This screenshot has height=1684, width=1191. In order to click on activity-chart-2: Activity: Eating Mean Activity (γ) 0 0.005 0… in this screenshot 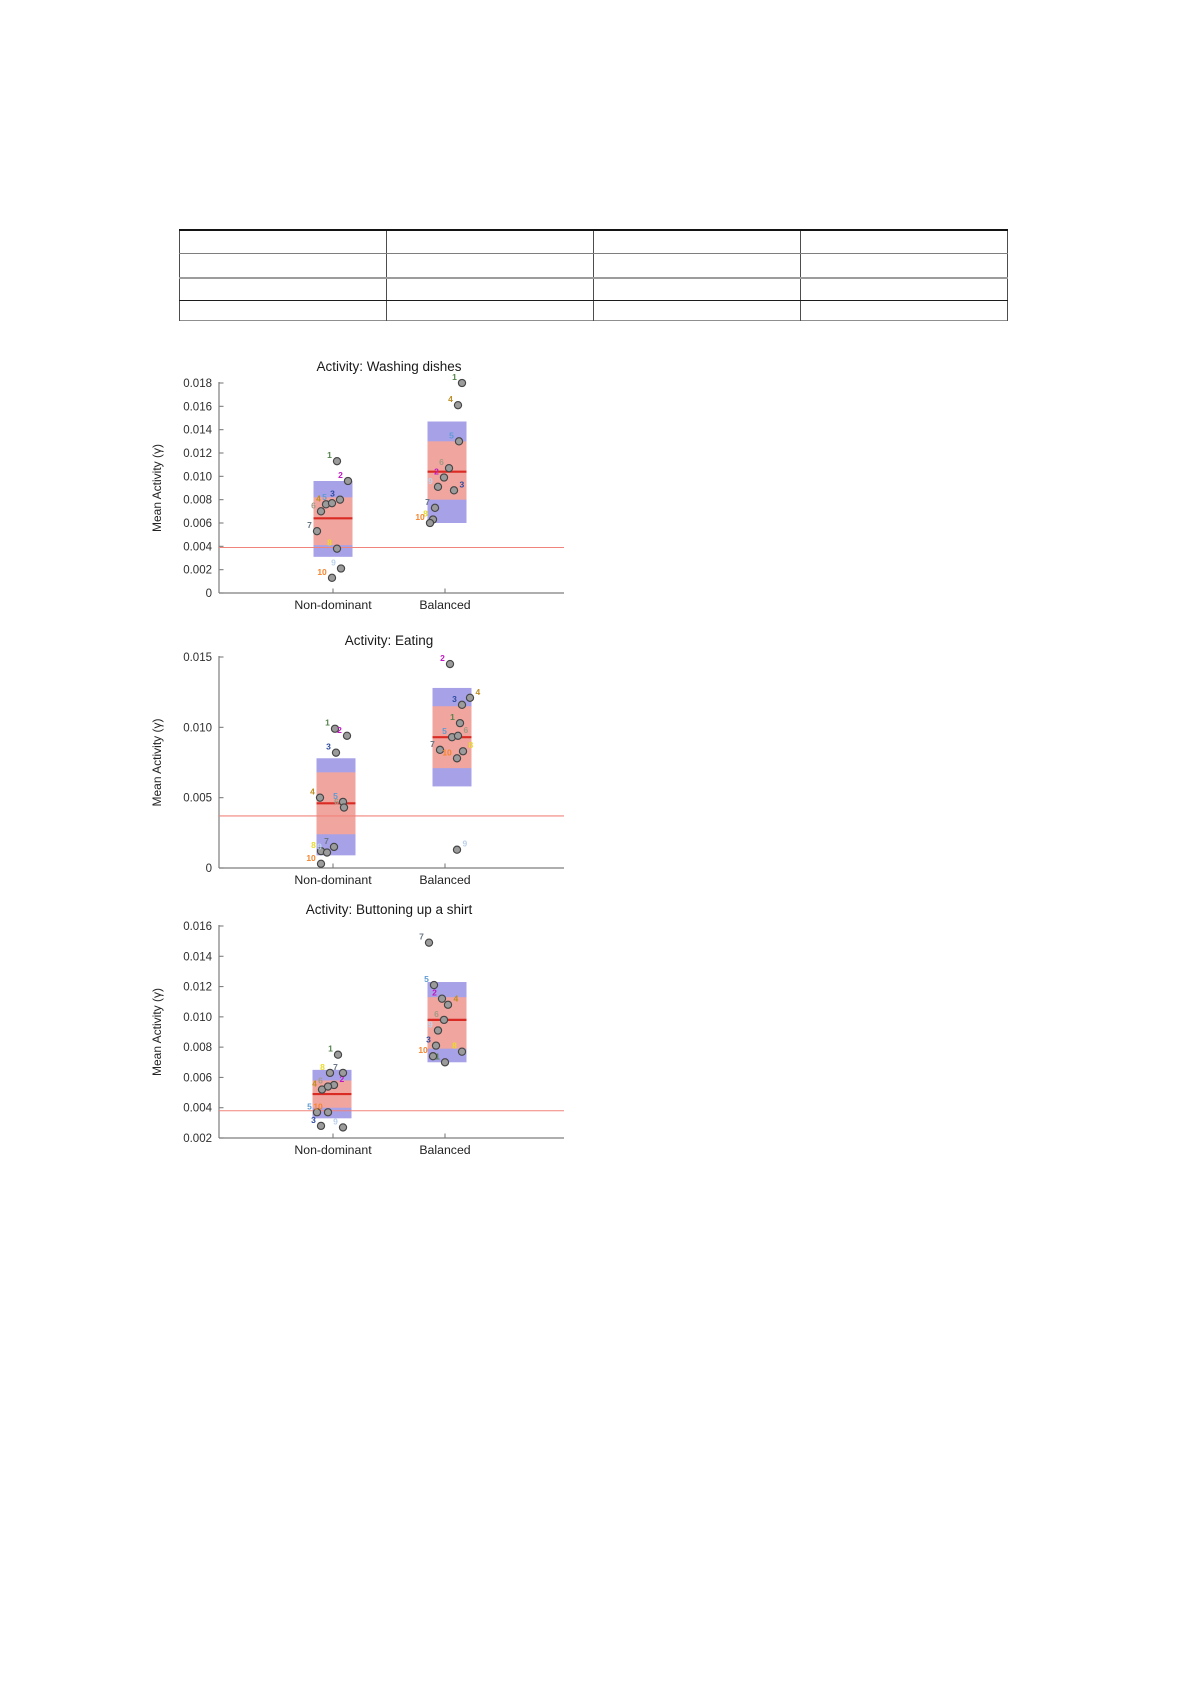, I will do `click(357, 760)`.